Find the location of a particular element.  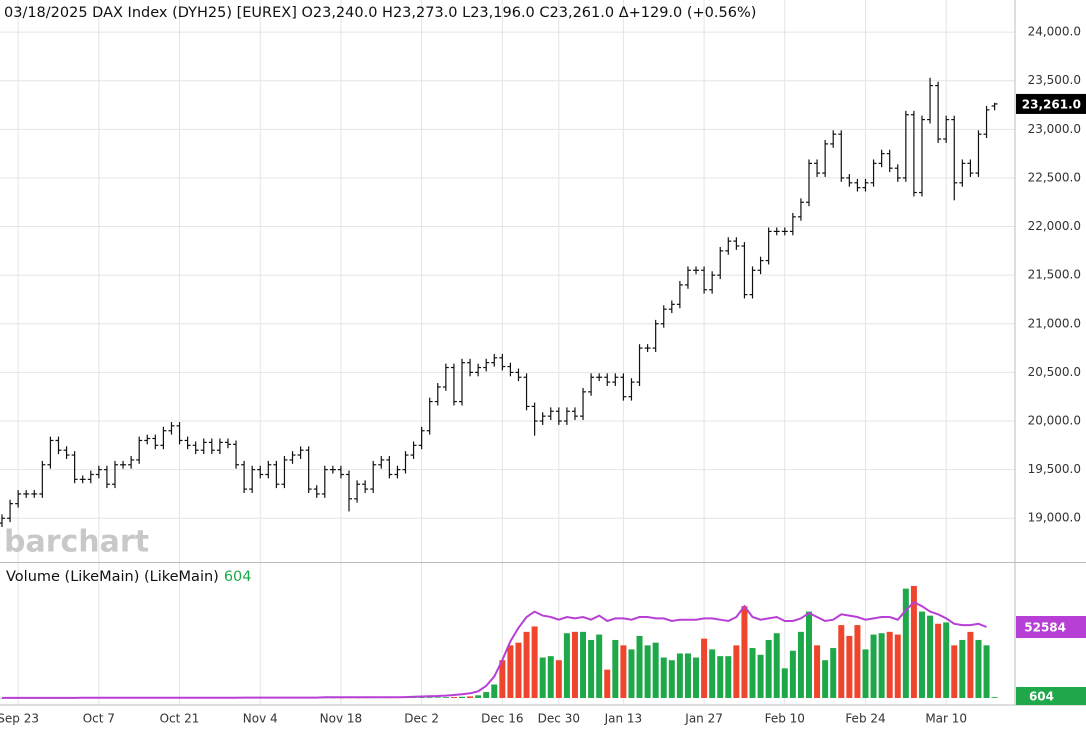

x-tick-label: Mar 10 is located at coordinates (946, 719).